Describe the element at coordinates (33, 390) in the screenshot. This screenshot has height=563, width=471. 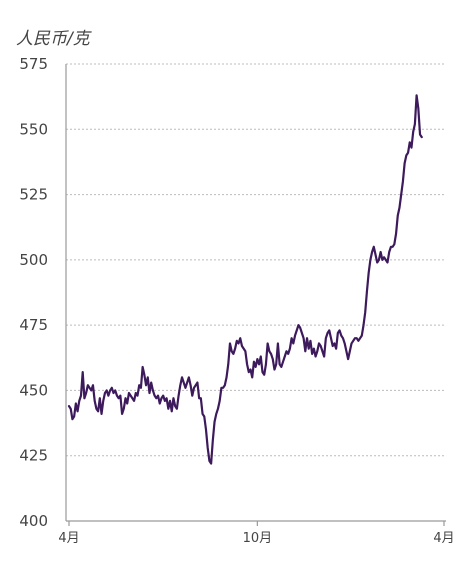
I see `y-tick-label-450: 450` at that location.